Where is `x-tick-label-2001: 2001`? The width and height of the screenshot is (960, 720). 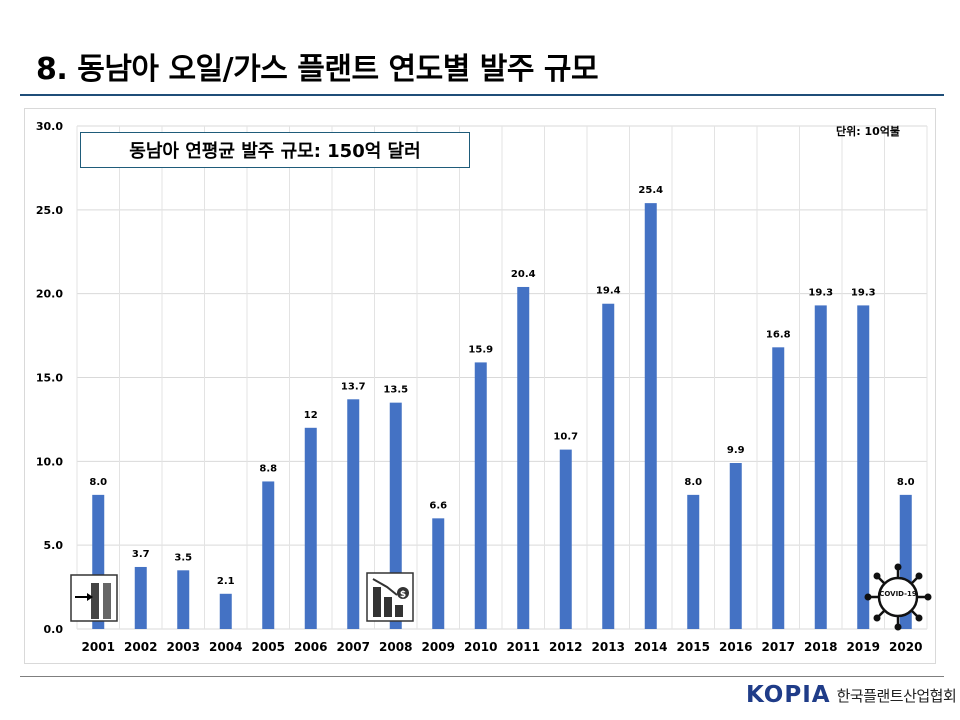 x-tick-label-2001: 2001 is located at coordinates (98, 647).